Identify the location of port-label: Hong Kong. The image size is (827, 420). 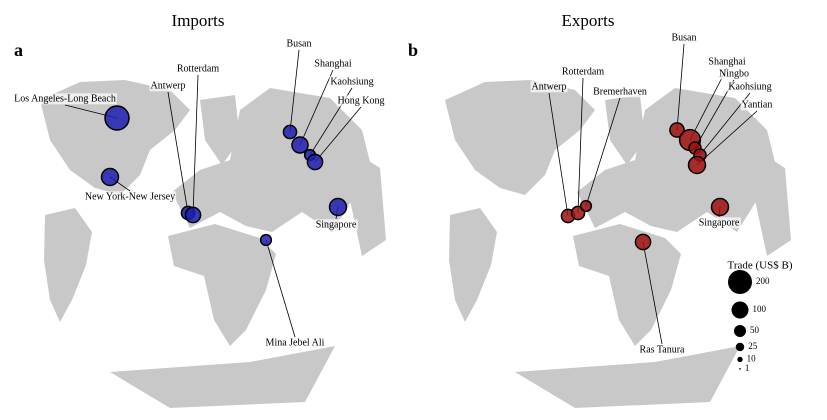
(361, 100).